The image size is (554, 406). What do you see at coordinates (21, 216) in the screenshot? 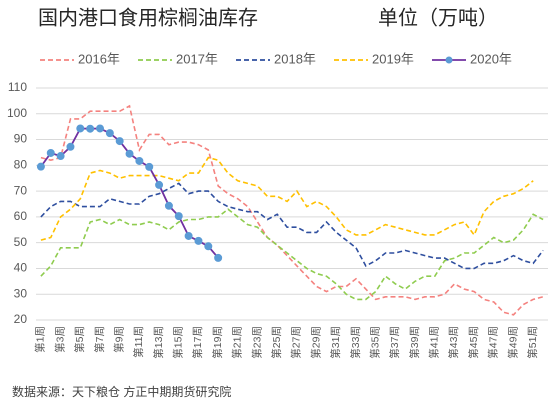
I see `y-tick-label: 60` at bounding box center [21, 216].